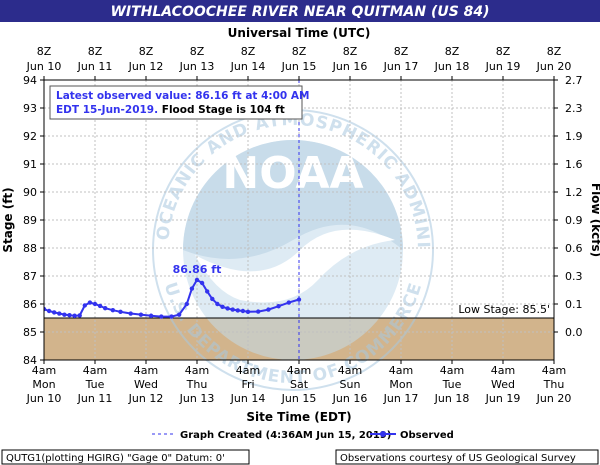 This screenshot has width=600, height=465. Describe the element at coordinates (30, 304) in the screenshot. I see `left-tick-label: 86` at that location.